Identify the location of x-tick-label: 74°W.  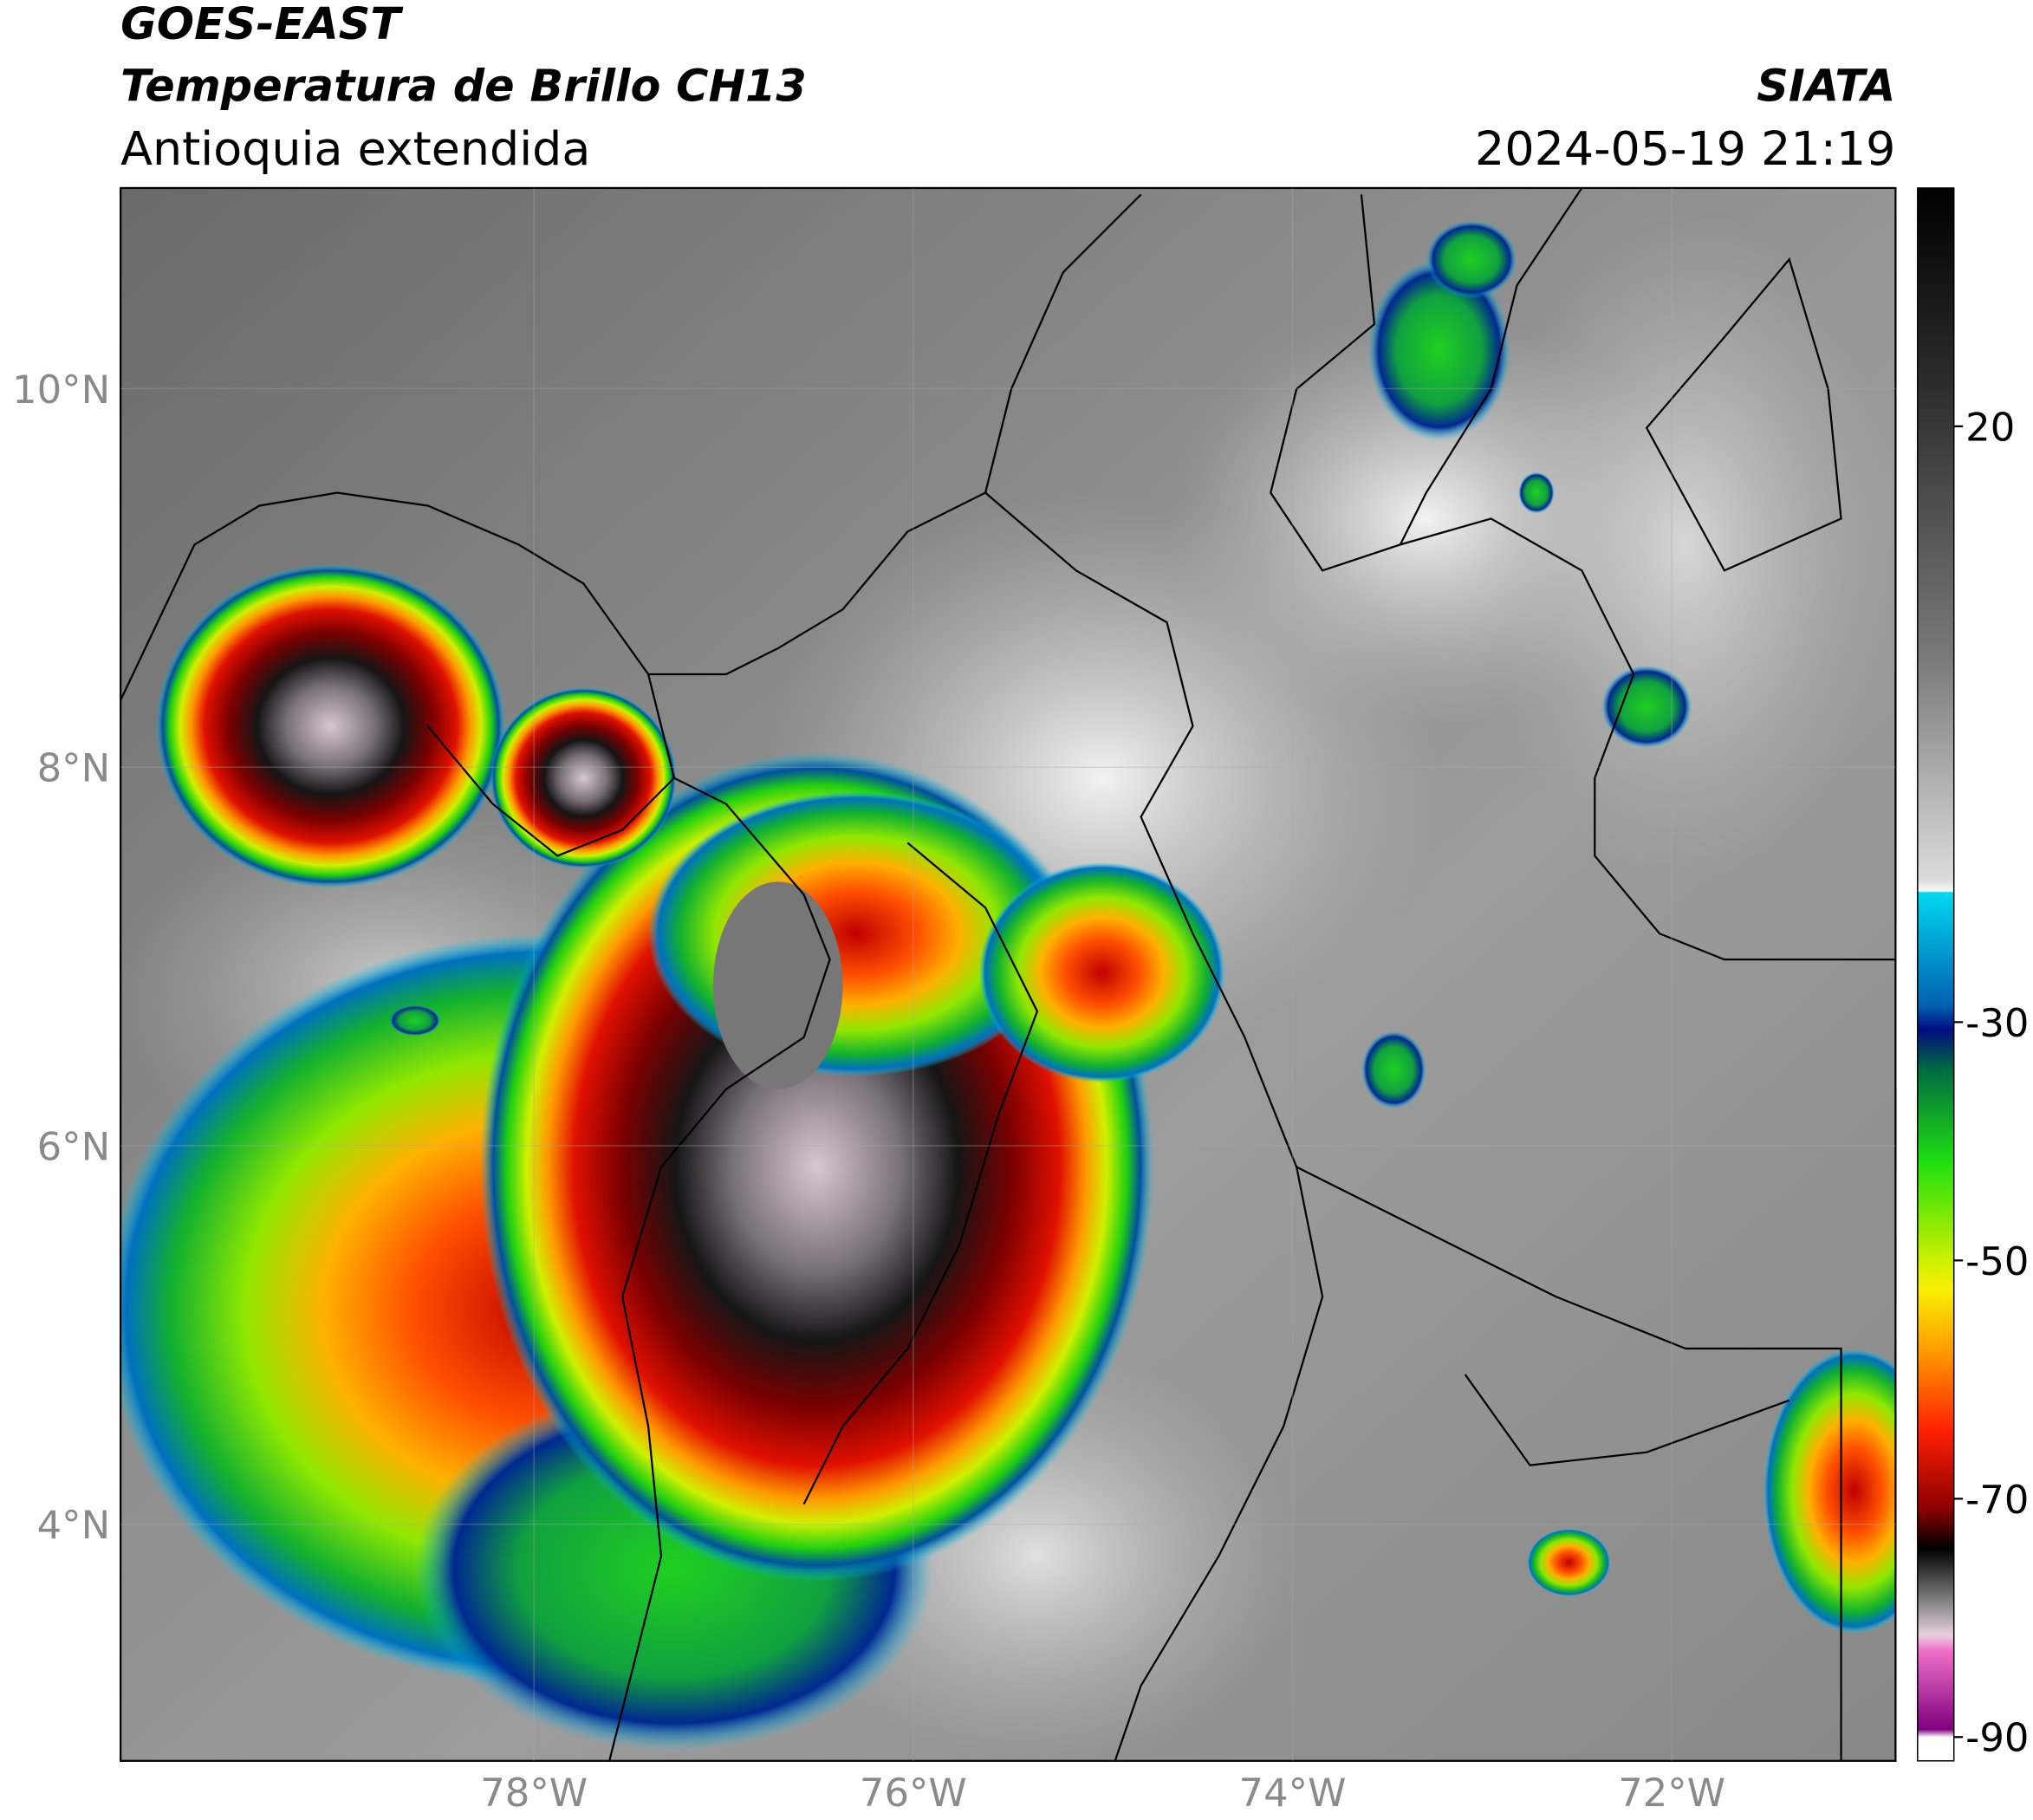
(1293, 1793).